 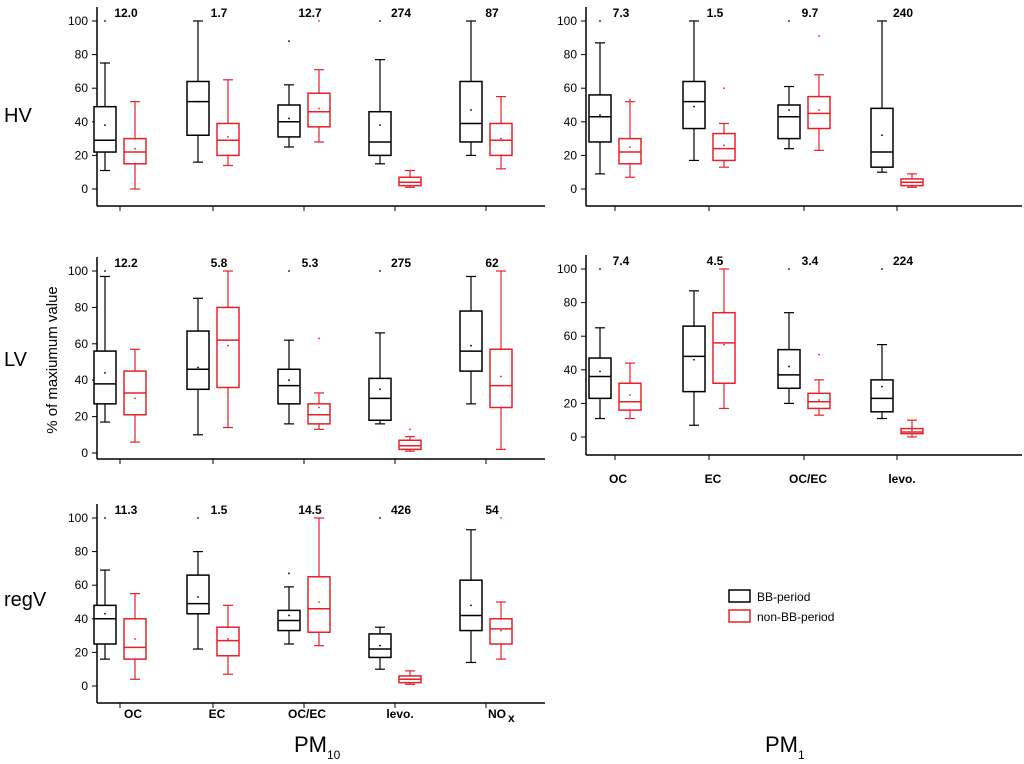 What do you see at coordinates (334, 755) in the screenshot?
I see `pm10-sub: 10` at bounding box center [334, 755].